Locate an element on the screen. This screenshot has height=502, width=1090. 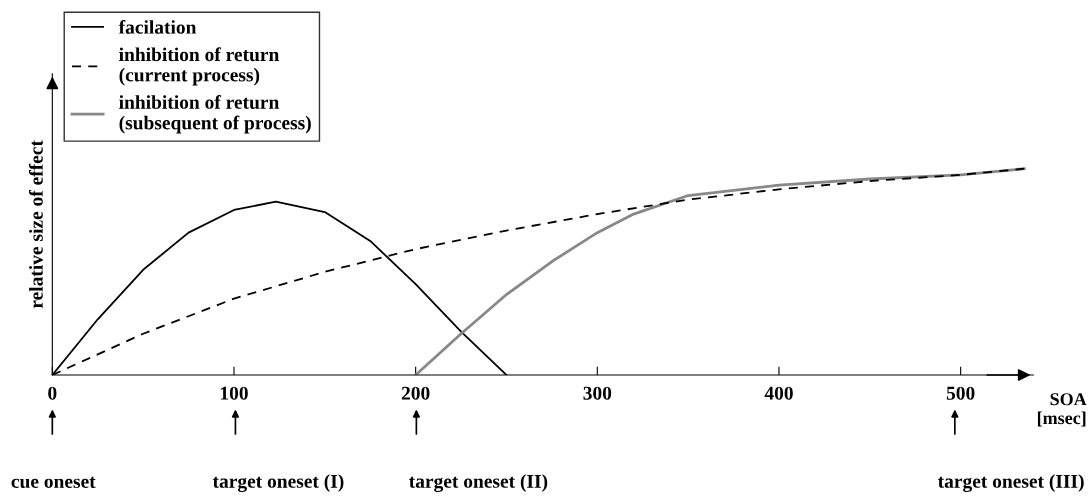
x-tick-label: 300 is located at coordinates (597, 393).